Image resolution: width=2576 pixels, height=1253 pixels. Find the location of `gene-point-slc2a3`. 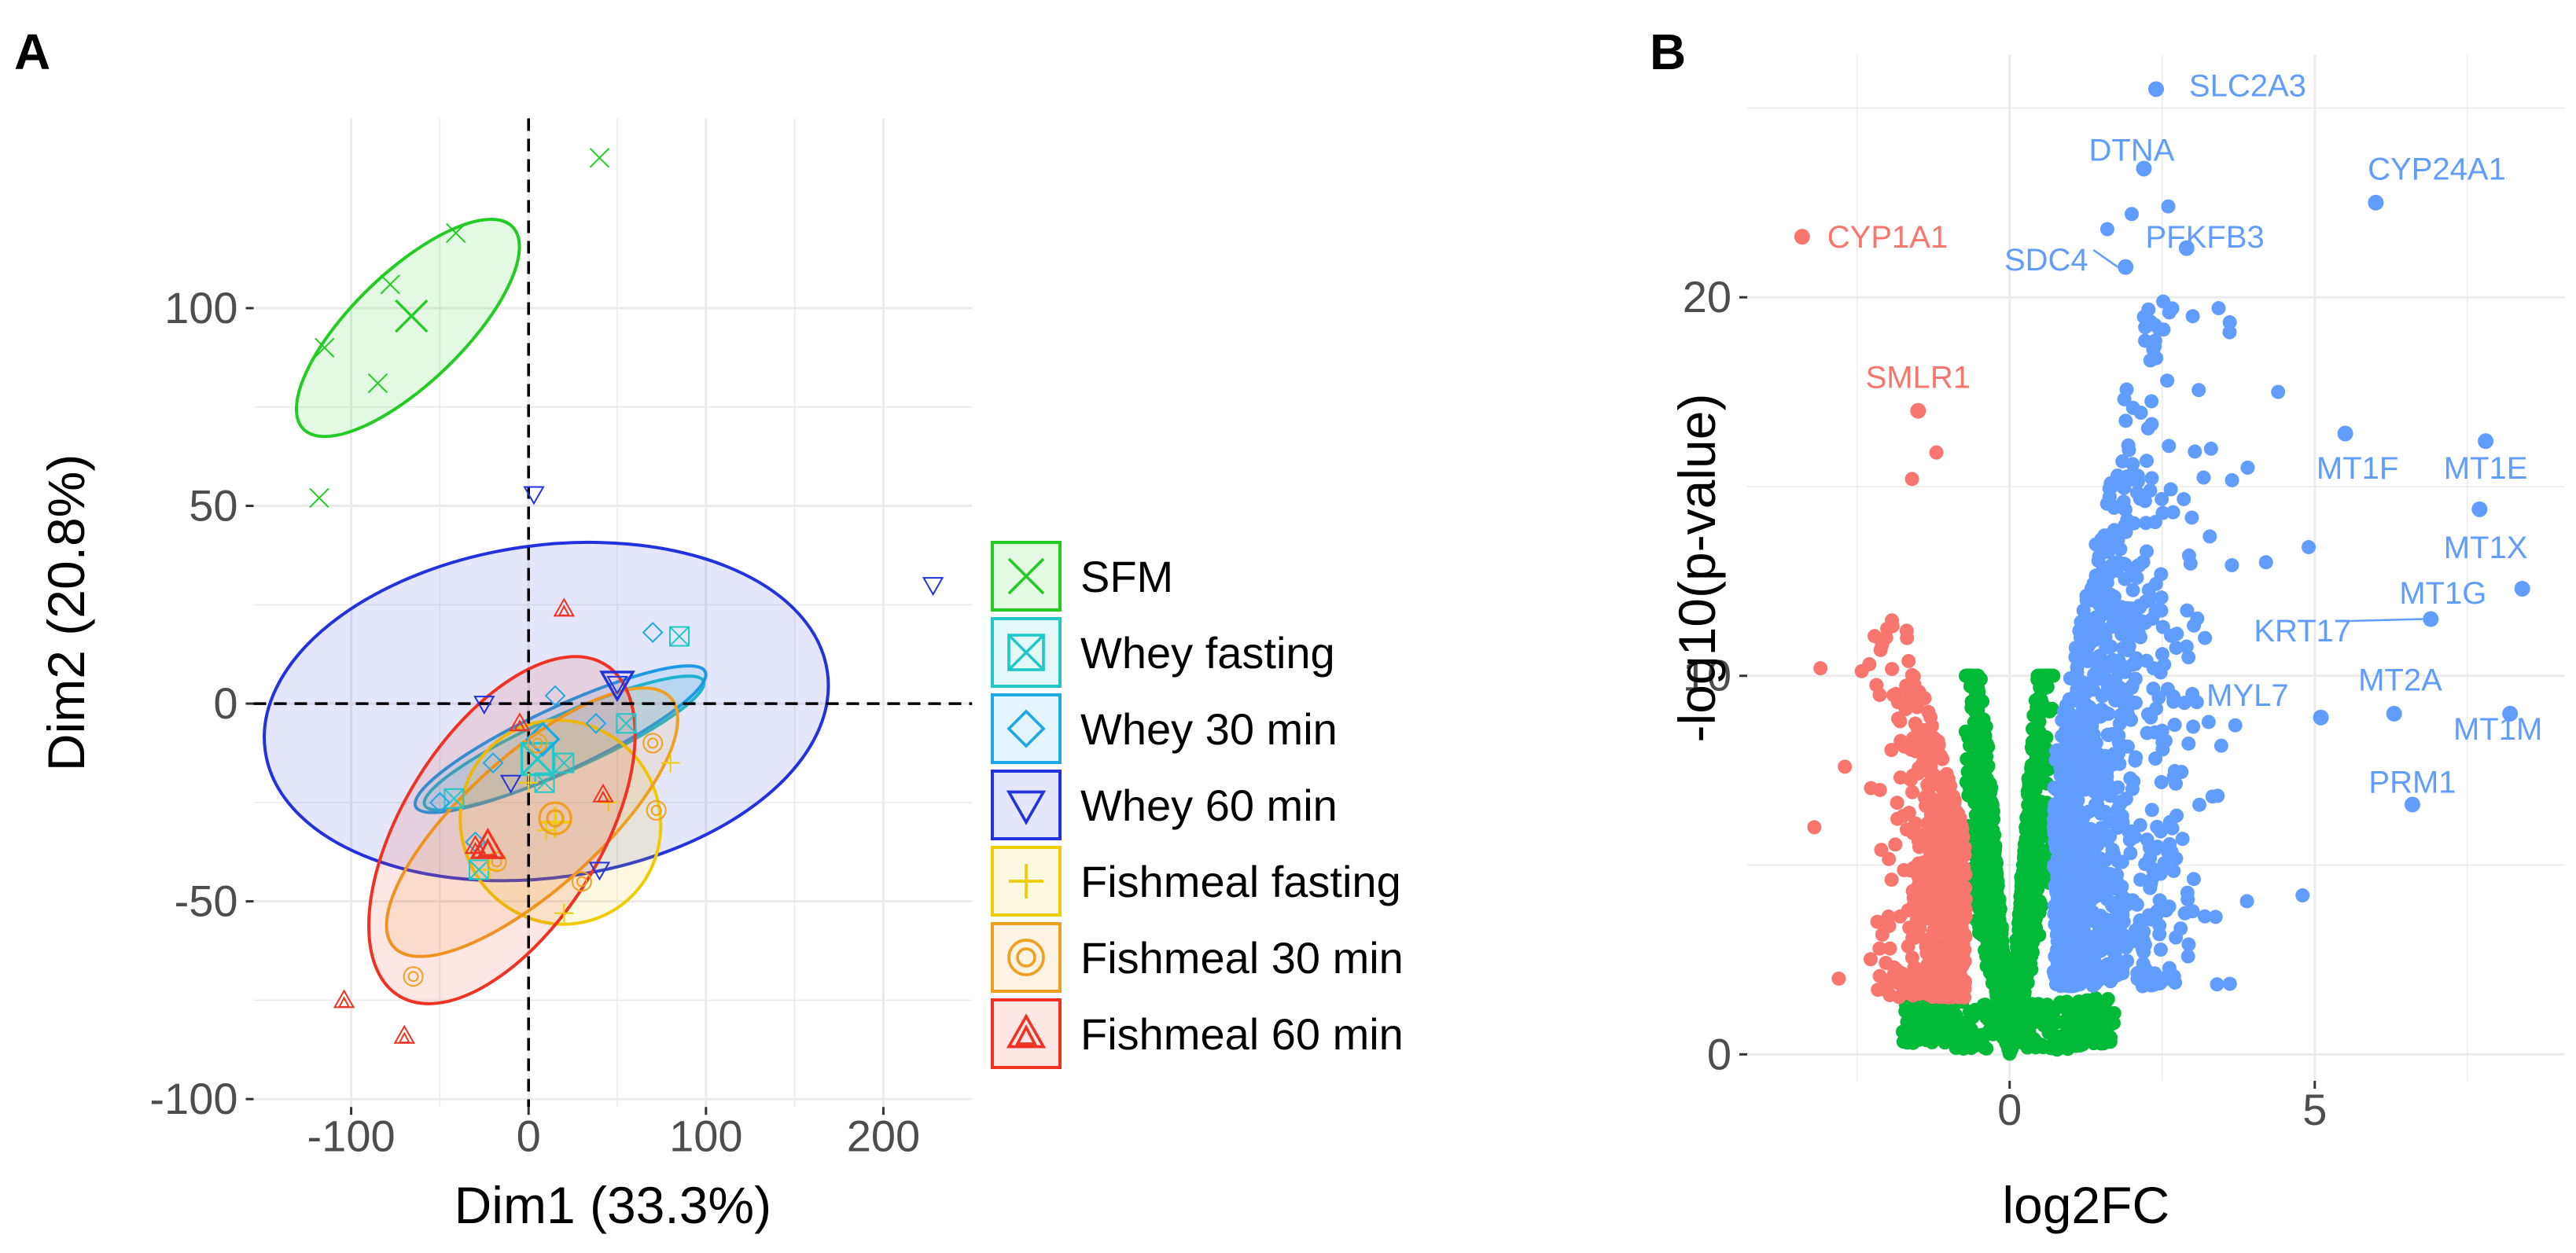

gene-point-slc2a3 is located at coordinates (2156, 89).